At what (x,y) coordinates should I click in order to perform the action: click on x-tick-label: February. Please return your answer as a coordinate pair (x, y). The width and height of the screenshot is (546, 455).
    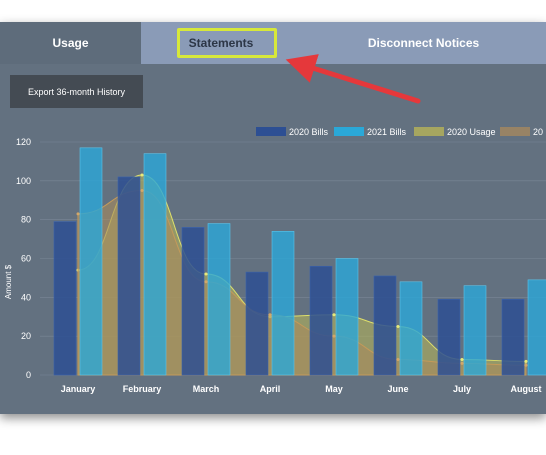
    Looking at the image, I should click on (142, 389).